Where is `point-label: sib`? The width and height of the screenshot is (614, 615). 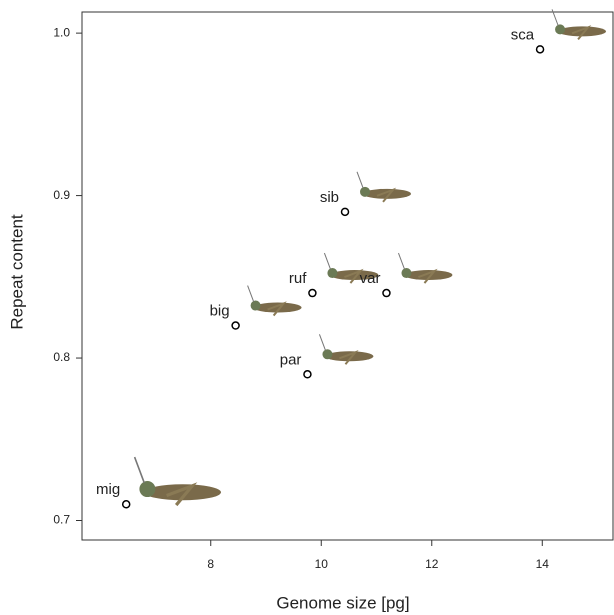
point-label: sib is located at coordinates (329, 197).